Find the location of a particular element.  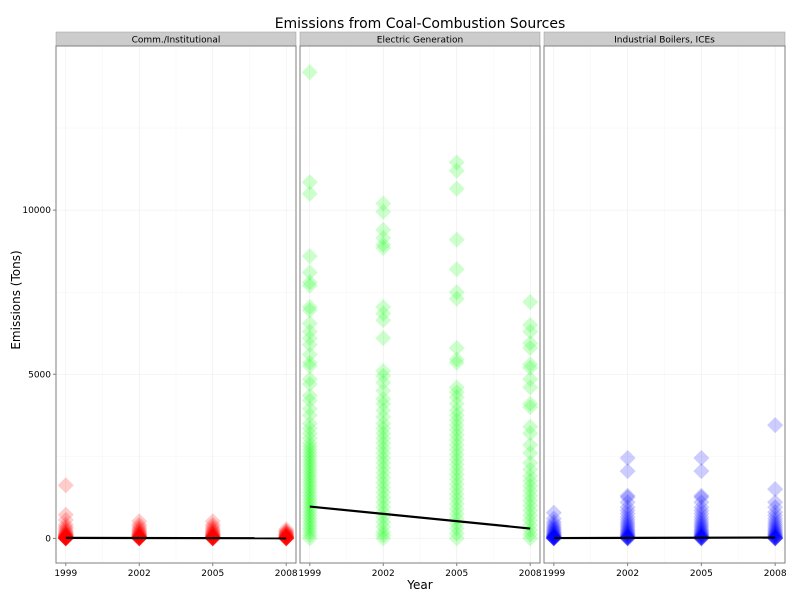

y-tick-label: 5000 is located at coordinates (39, 375).